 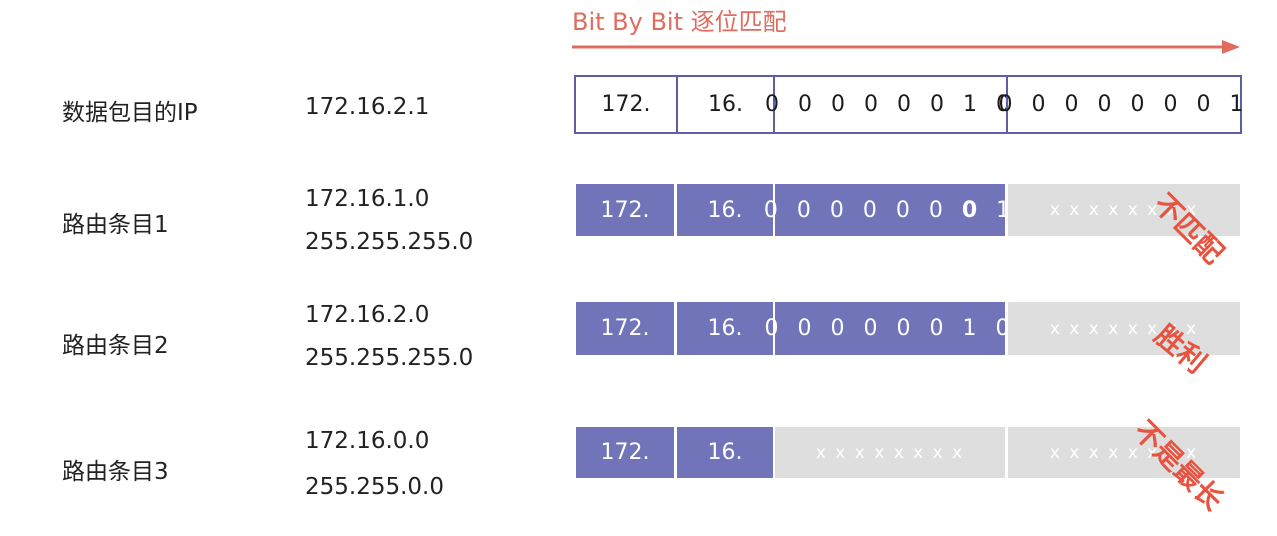 What do you see at coordinates (1121, 104) in the screenshot?
I see `octet-bits-cell: 0 0 0 0 0 0 0 1` at bounding box center [1121, 104].